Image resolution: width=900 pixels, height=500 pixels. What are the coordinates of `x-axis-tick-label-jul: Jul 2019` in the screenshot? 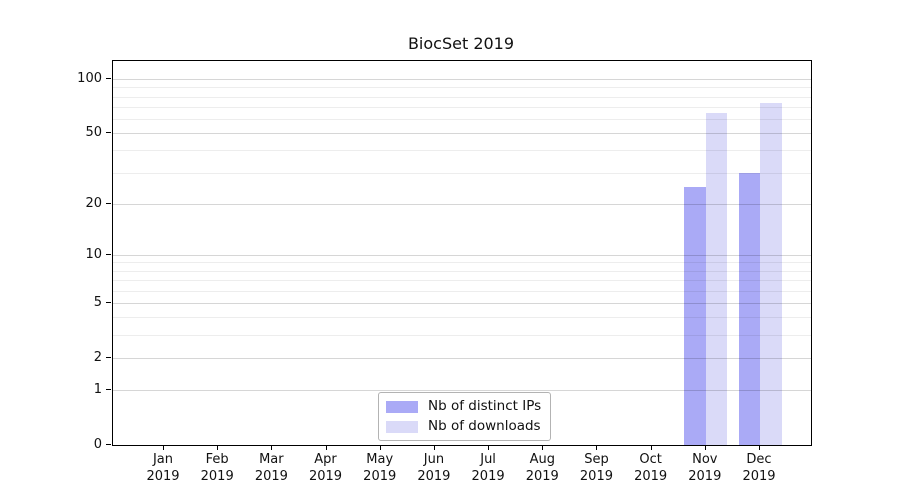 It's located at (488, 468).